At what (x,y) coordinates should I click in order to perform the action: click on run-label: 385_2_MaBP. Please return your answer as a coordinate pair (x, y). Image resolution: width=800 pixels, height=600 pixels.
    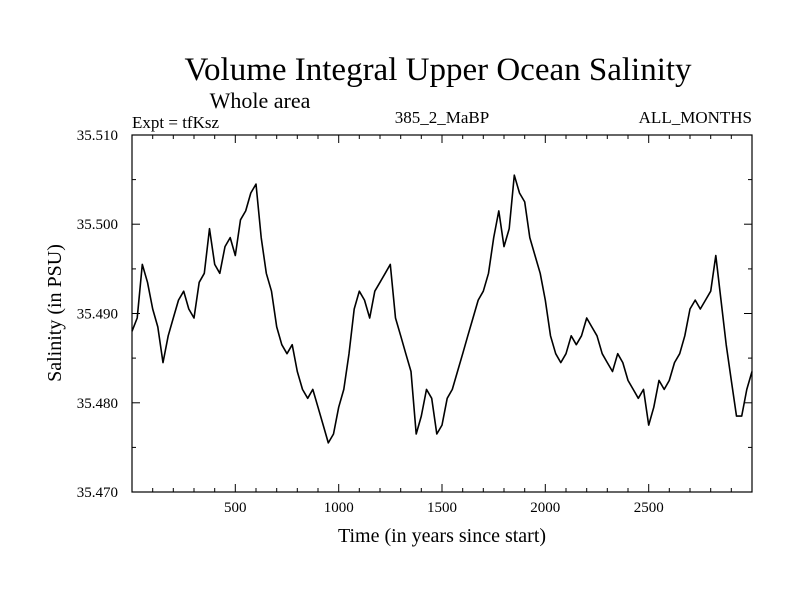
    Looking at the image, I should click on (442, 117).